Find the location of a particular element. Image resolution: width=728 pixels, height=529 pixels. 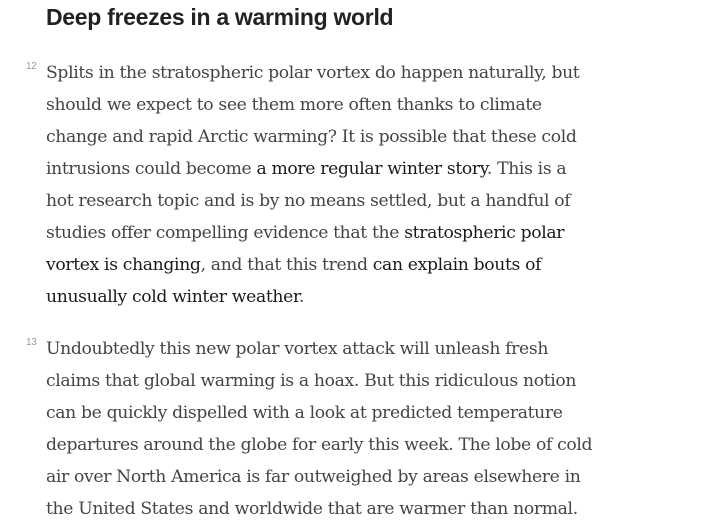

section-heading: Deep freezes in a warming world is located at coordinates (220, 17).